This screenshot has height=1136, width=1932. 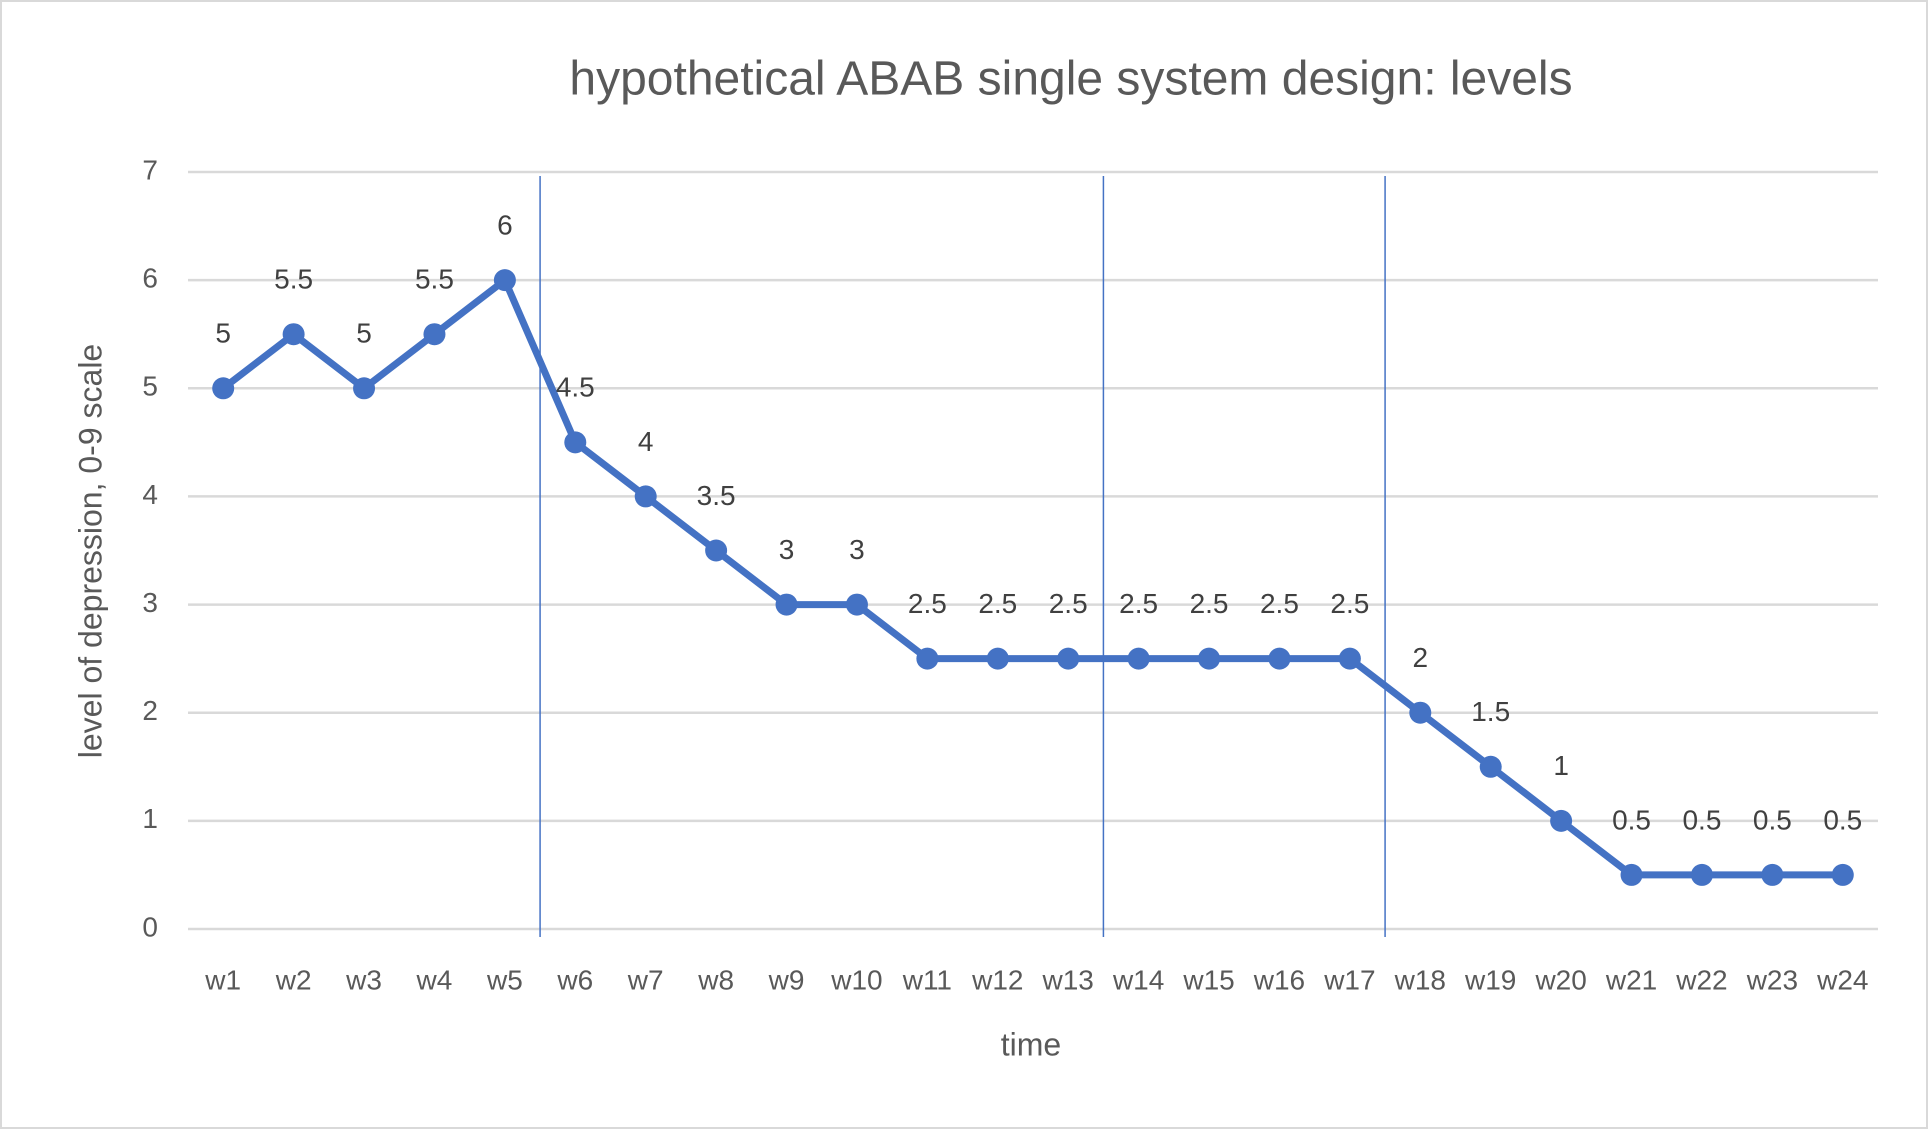 I want to click on y-tick-label: 0, so click(x=150, y=926).